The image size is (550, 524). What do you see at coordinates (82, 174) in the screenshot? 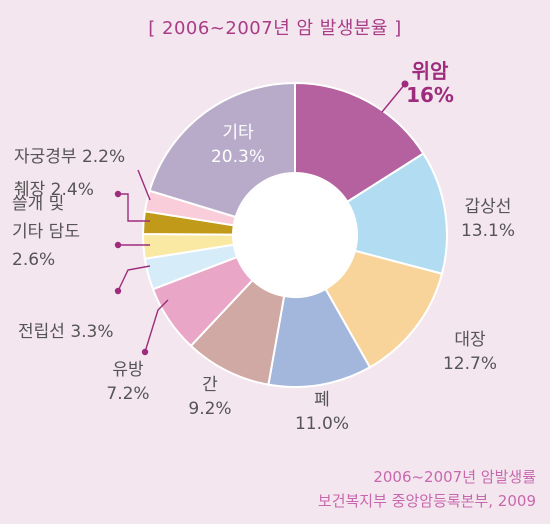
I see `label-자궁경부: 자궁경부 2.2%` at bounding box center [82, 174].